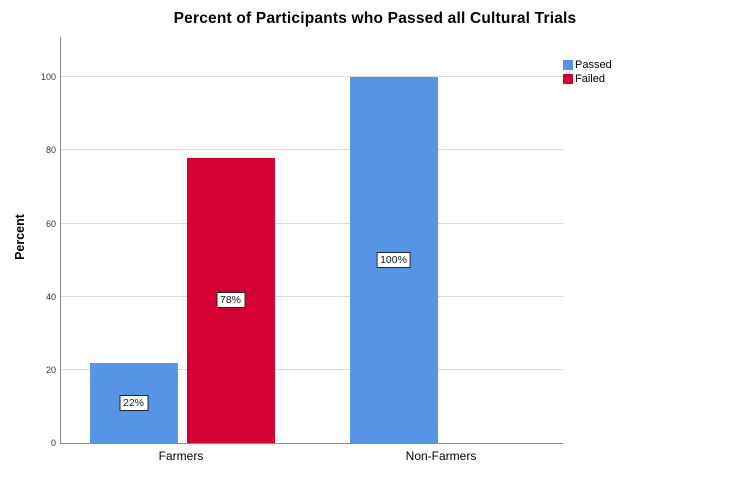  What do you see at coordinates (568, 65) in the screenshot?
I see `legend-color-swatch-passed` at bounding box center [568, 65].